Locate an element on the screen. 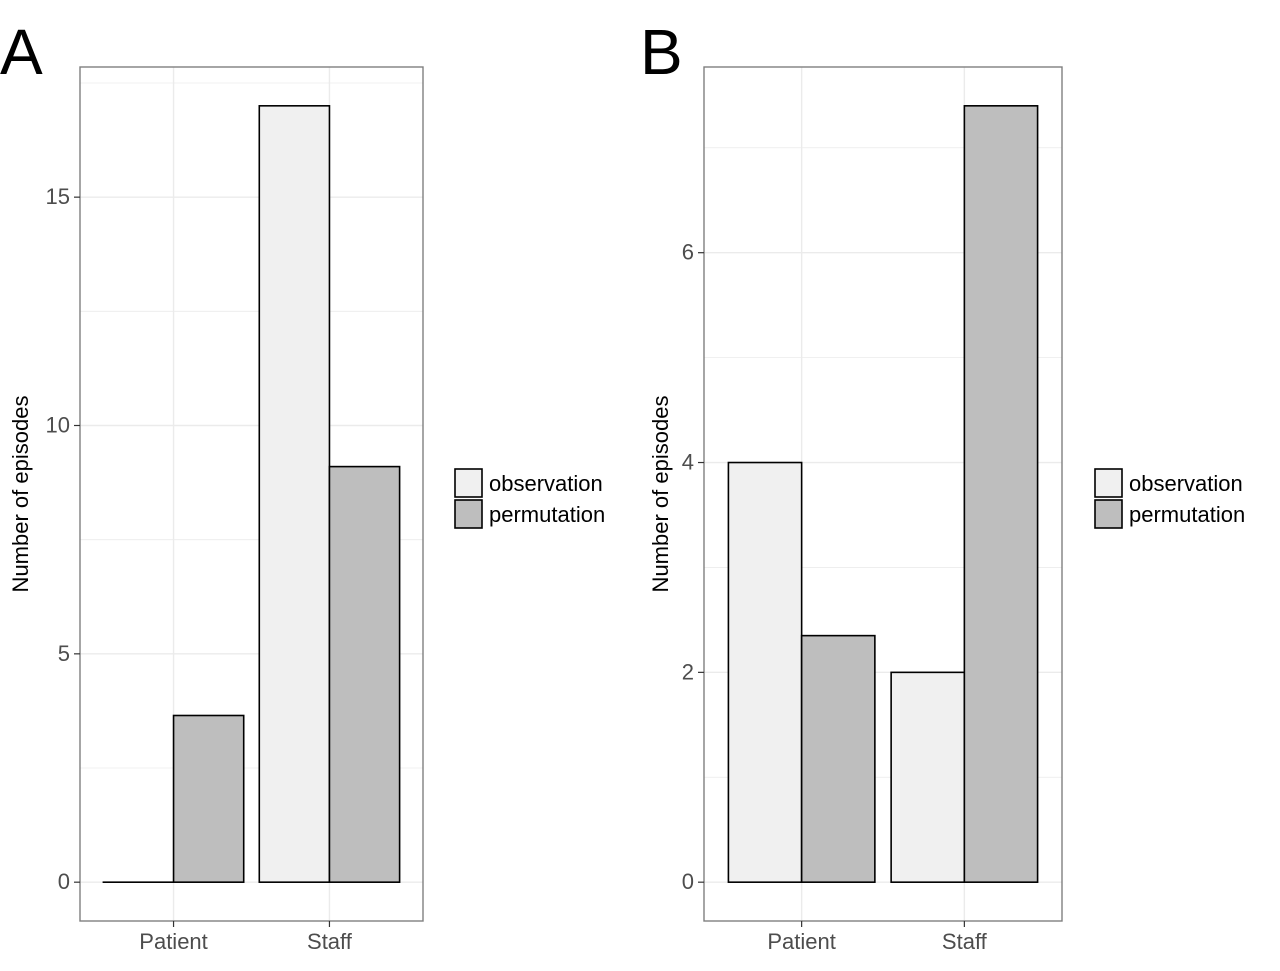  panel-label: B is located at coordinates (661, 52).